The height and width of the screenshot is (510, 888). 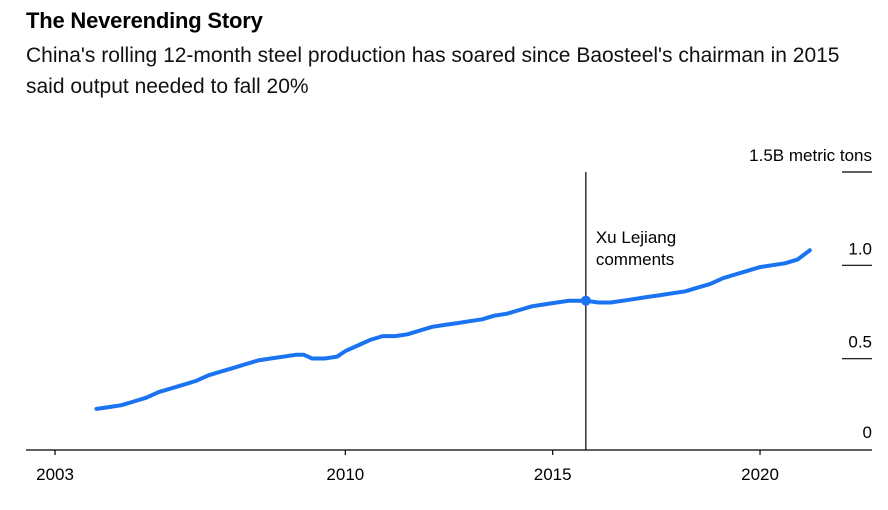 What do you see at coordinates (860, 342) in the screenshot?
I see `y-tick-label: 0.5` at bounding box center [860, 342].